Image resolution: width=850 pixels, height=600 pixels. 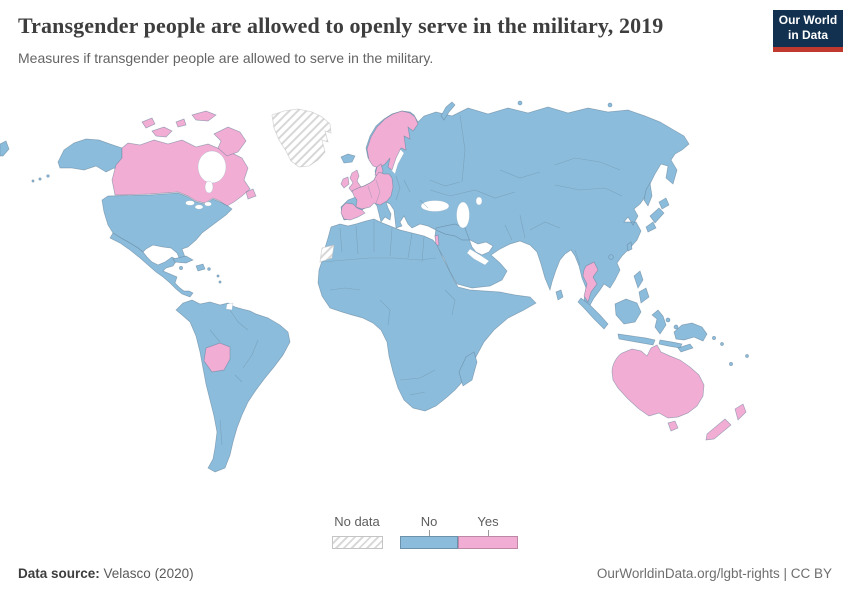 What do you see at coordinates (357, 542) in the screenshot?
I see `legend-swatch-no-data` at bounding box center [357, 542].